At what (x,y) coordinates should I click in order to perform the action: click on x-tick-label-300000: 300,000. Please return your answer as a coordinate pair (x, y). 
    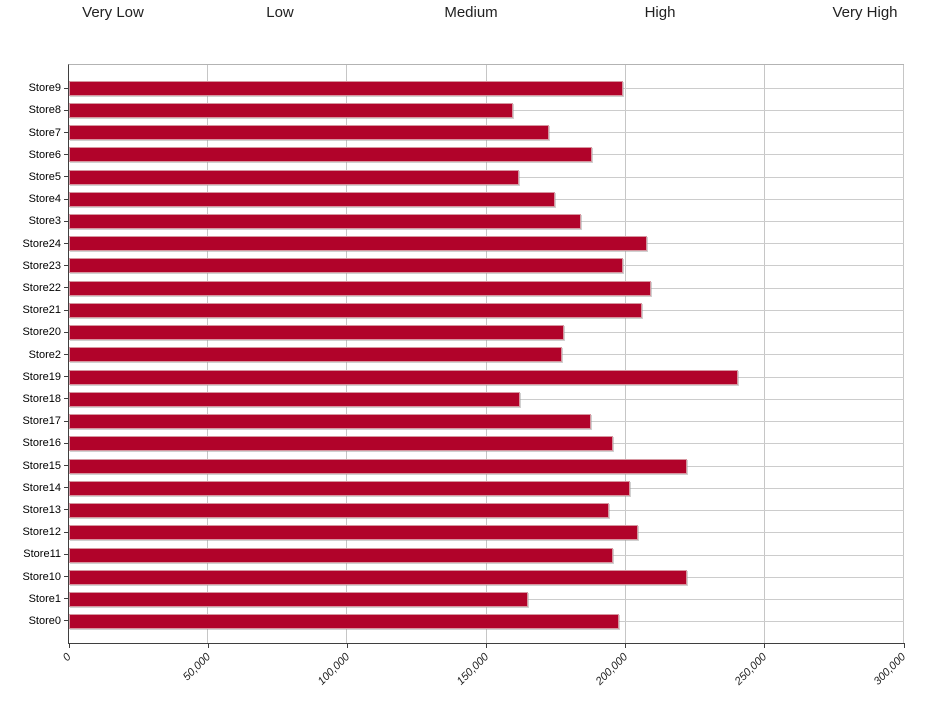
    Looking at the image, I should click on (890, 669).